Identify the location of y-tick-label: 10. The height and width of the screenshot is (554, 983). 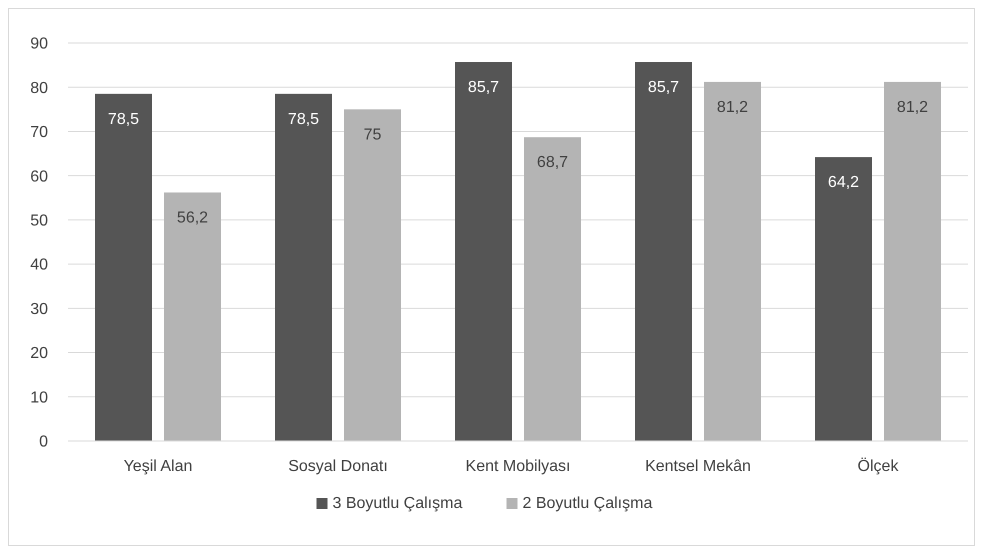
(39, 397).